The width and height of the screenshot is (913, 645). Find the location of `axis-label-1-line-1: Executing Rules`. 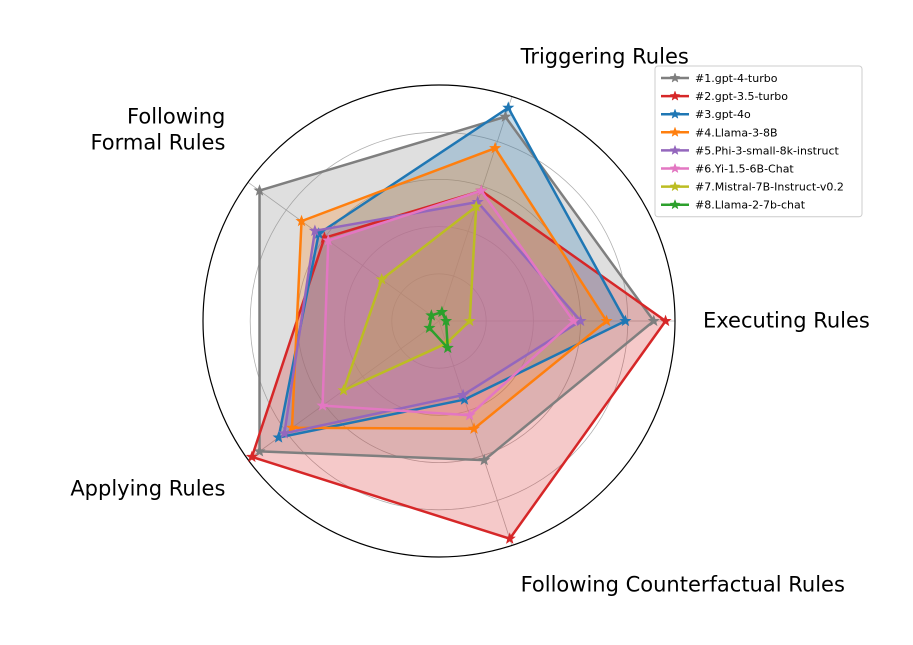

axis-label-1-line-1: Executing Rules is located at coordinates (786, 321).